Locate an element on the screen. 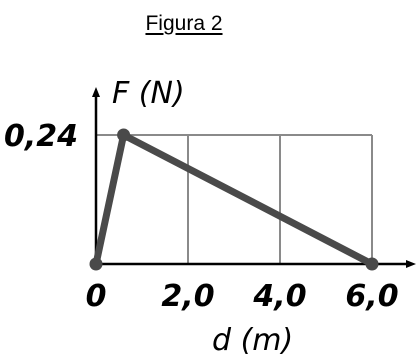 The height and width of the screenshot is (359, 416). x-tick-label: 4,0 is located at coordinates (279, 296).